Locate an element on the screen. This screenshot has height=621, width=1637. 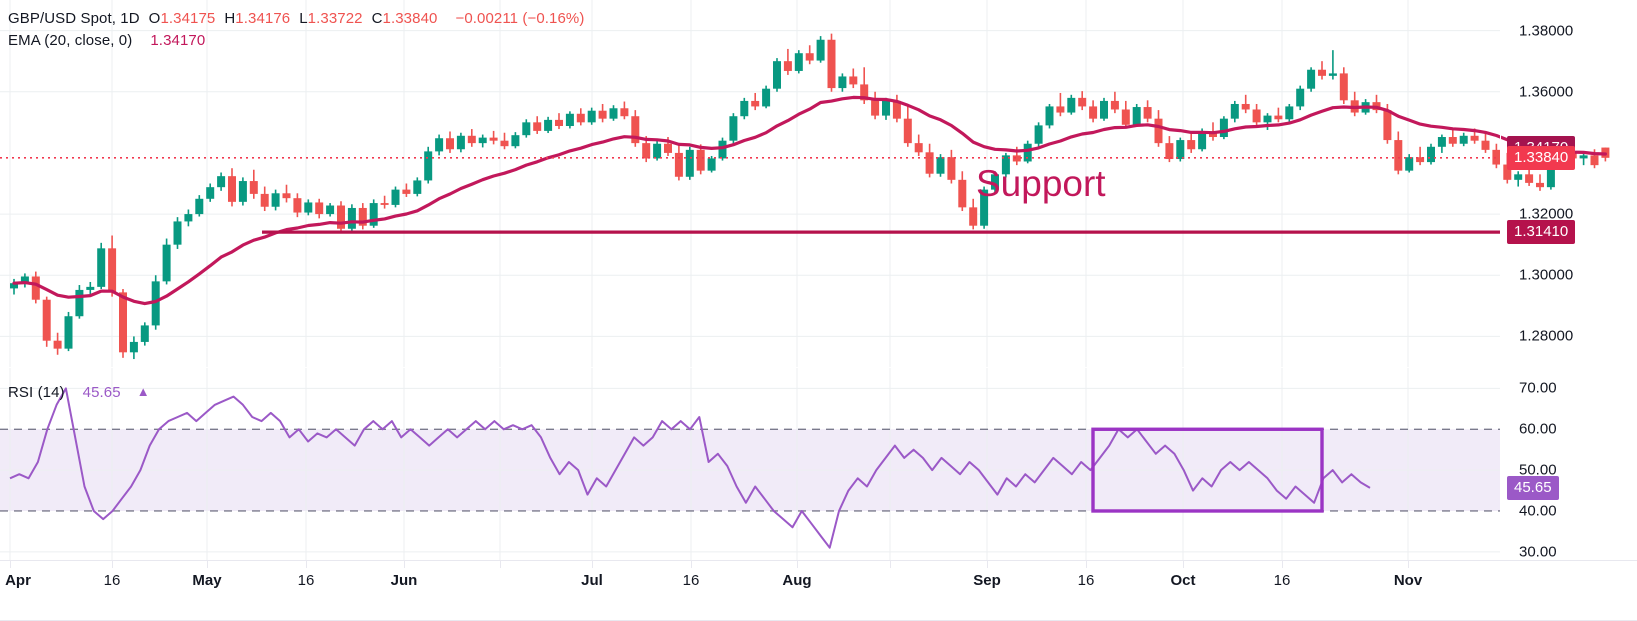
close-value: 1.33840 is located at coordinates (410, 18).